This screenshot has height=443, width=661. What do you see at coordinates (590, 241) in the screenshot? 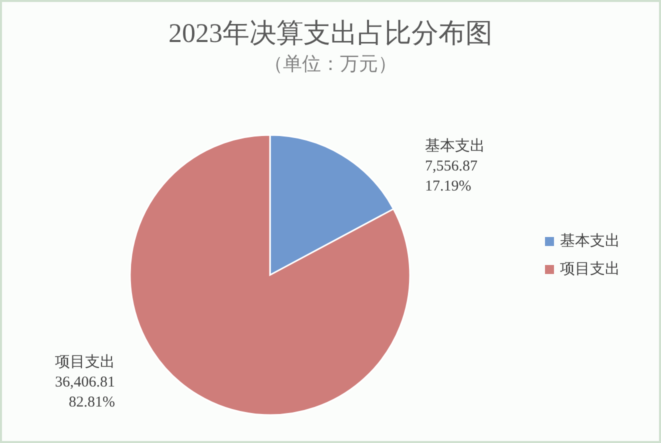
I see `legend-label: 基本支出` at bounding box center [590, 241].